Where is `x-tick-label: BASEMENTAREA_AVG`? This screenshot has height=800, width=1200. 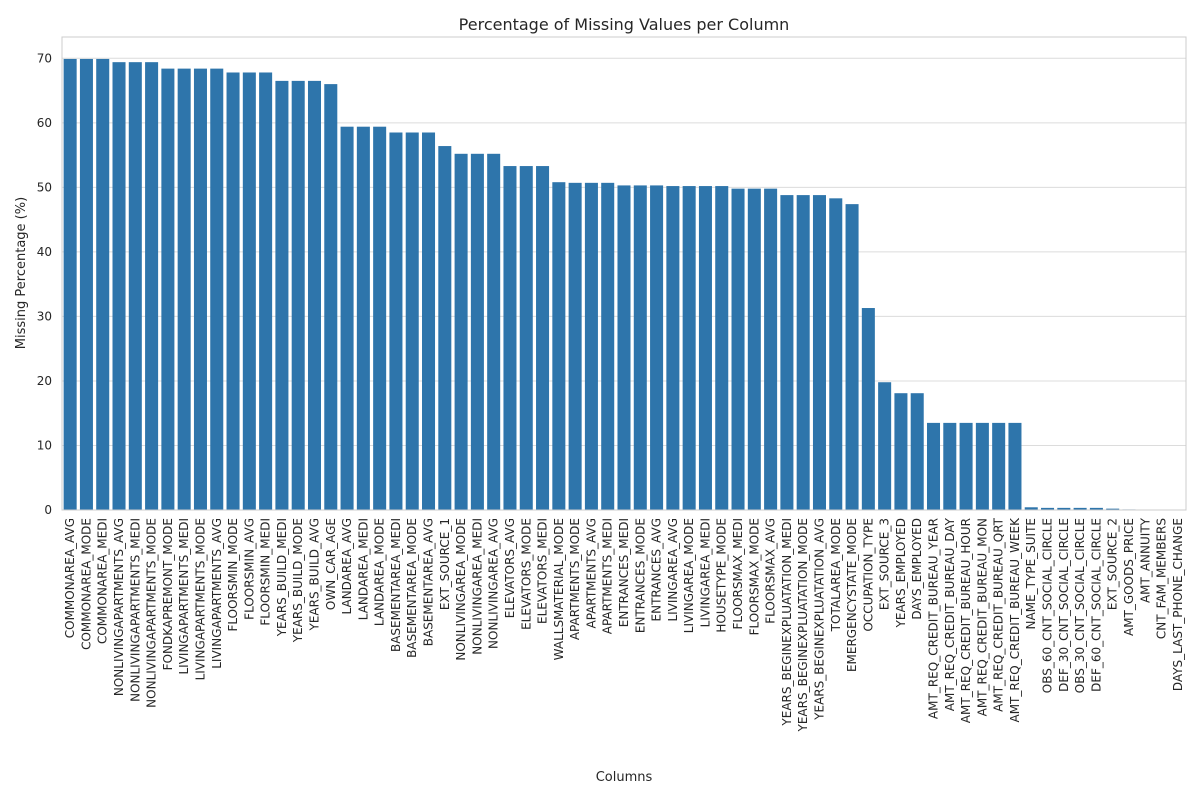
x-tick-label: BASEMENTAREA_AVG is located at coordinates (429, 582).